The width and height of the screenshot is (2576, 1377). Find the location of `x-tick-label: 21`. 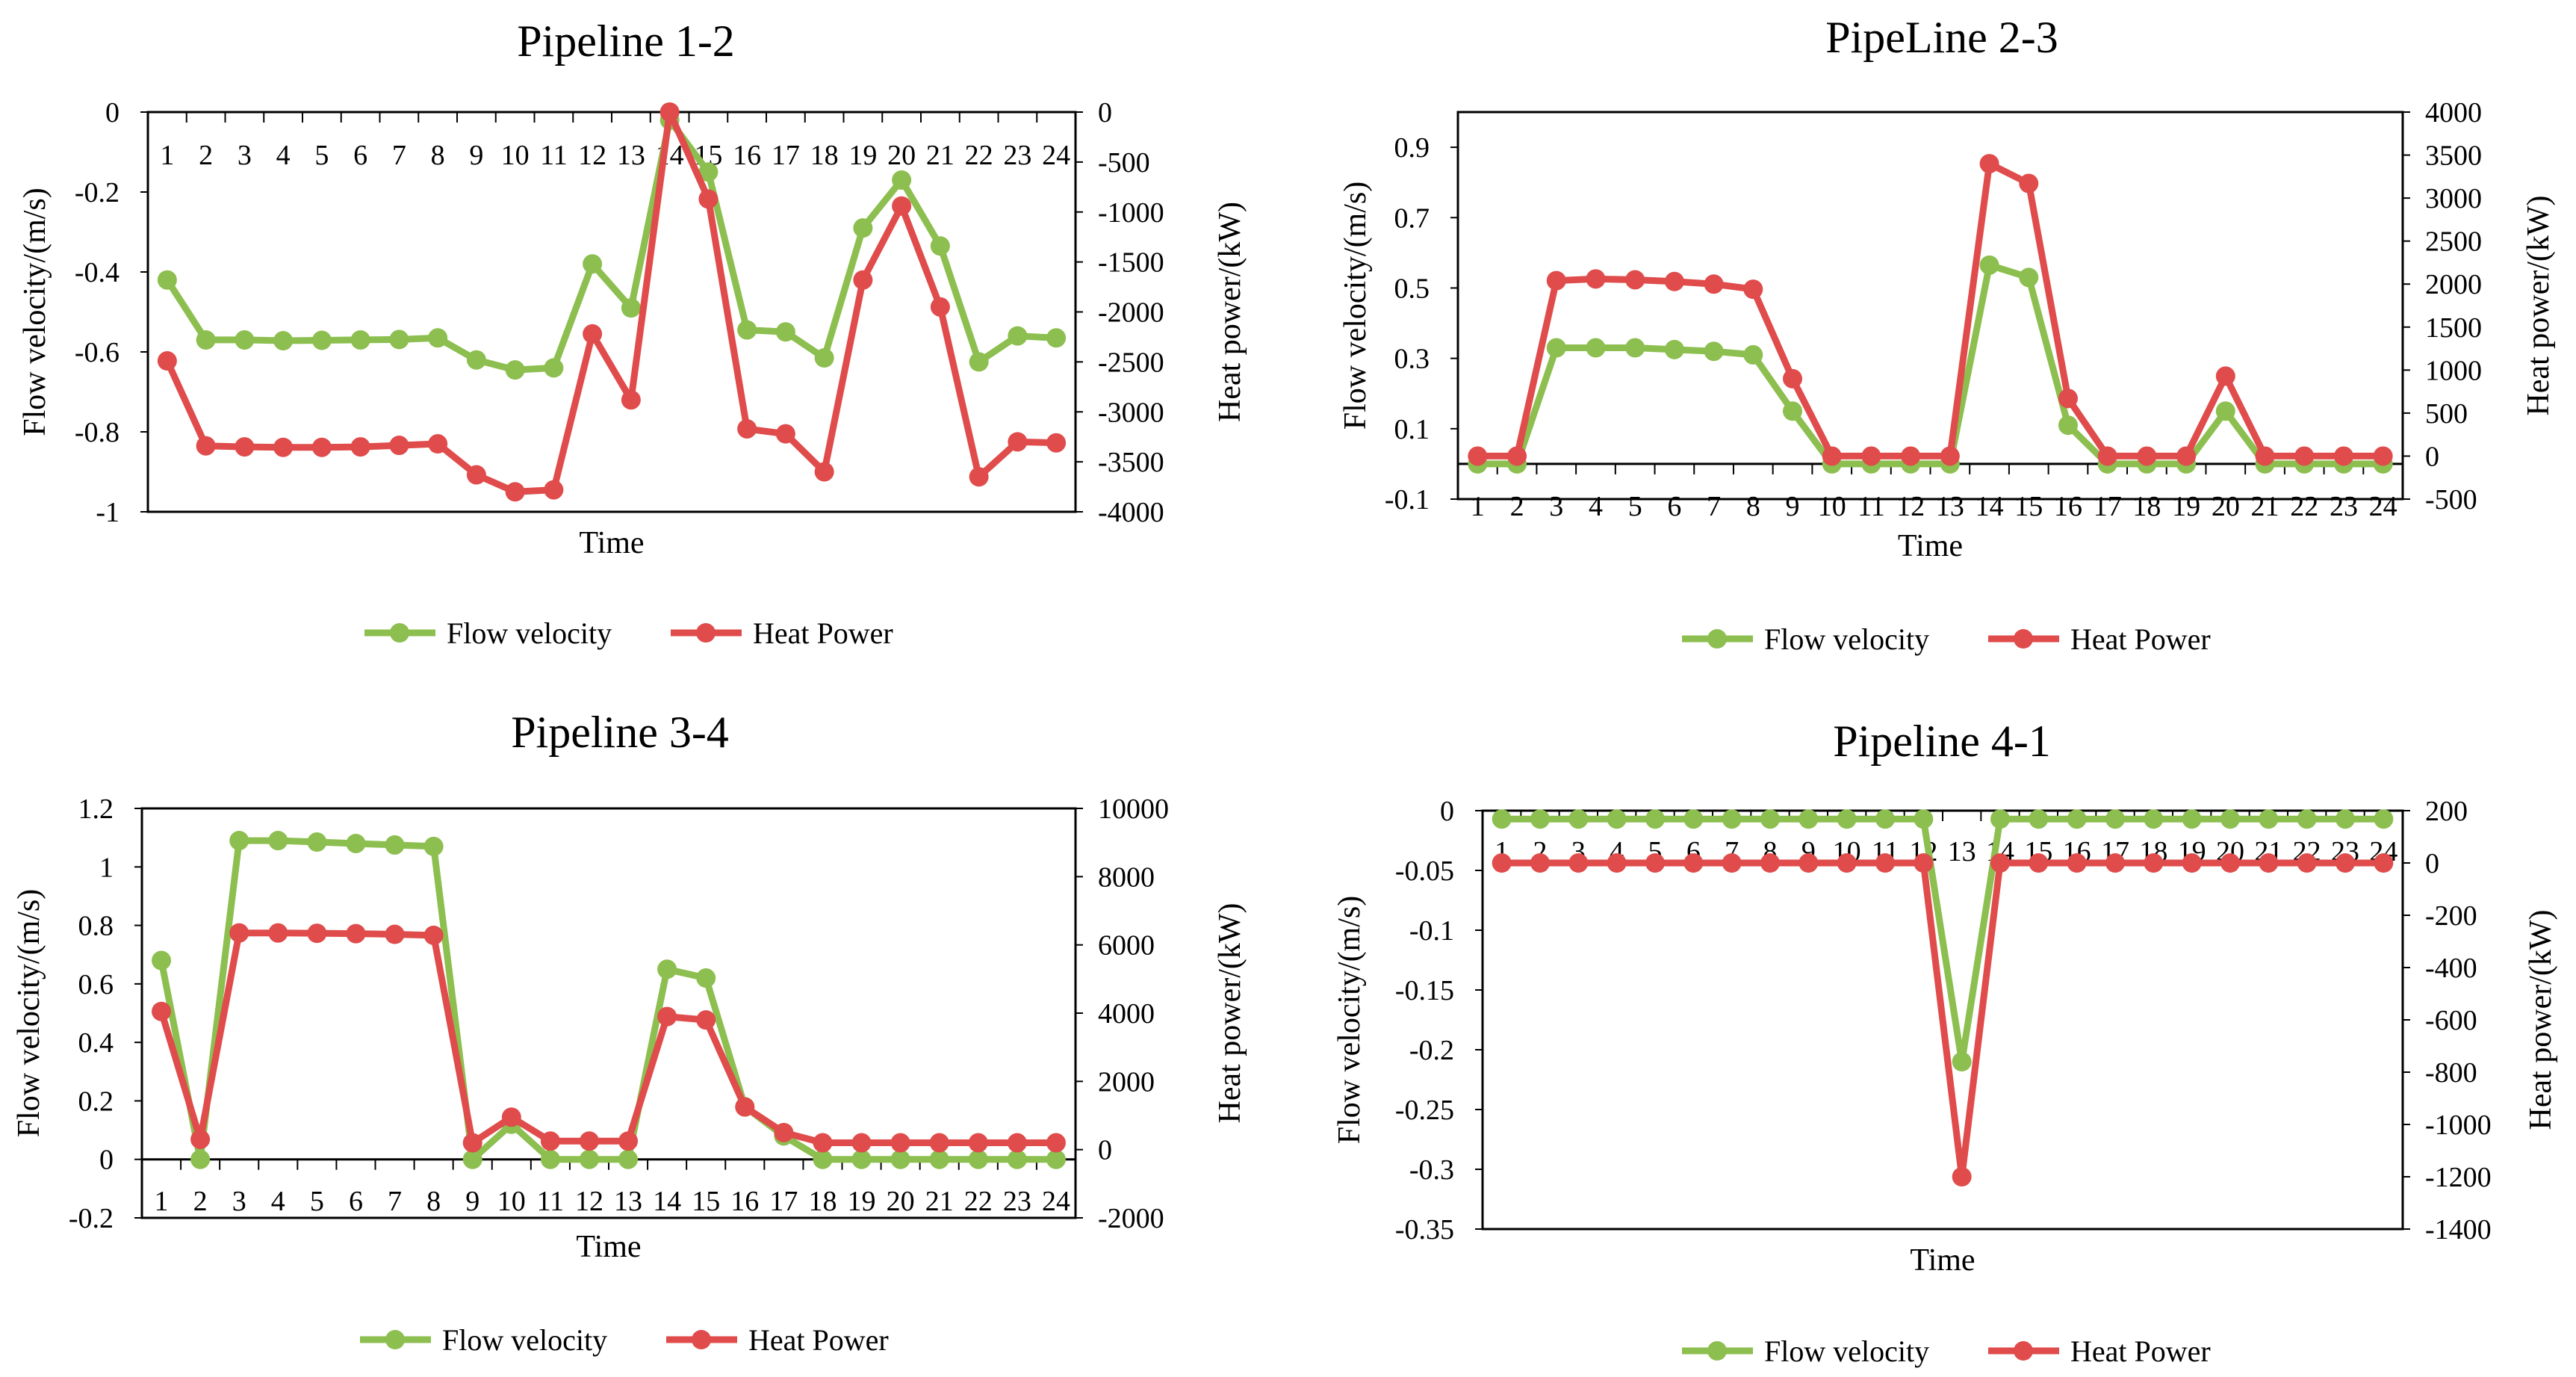

x-tick-label: 21 is located at coordinates (940, 1202).